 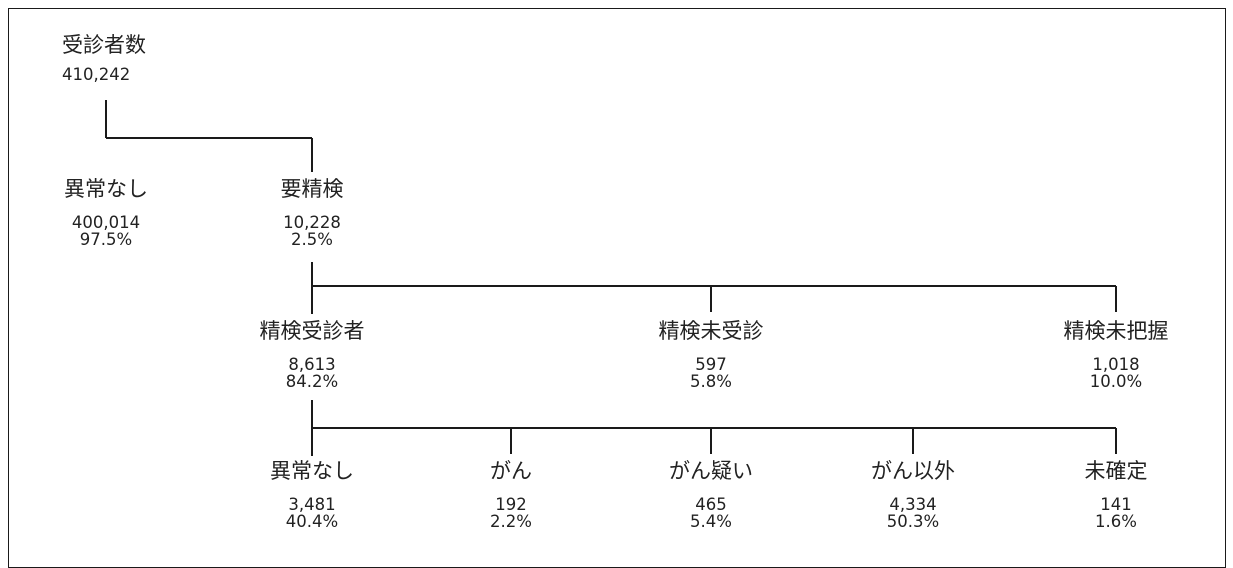 What do you see at coordinates (711, 331) in the screenshot?
I see `node-label: 精検未受診` at bounding box center [711, 331].